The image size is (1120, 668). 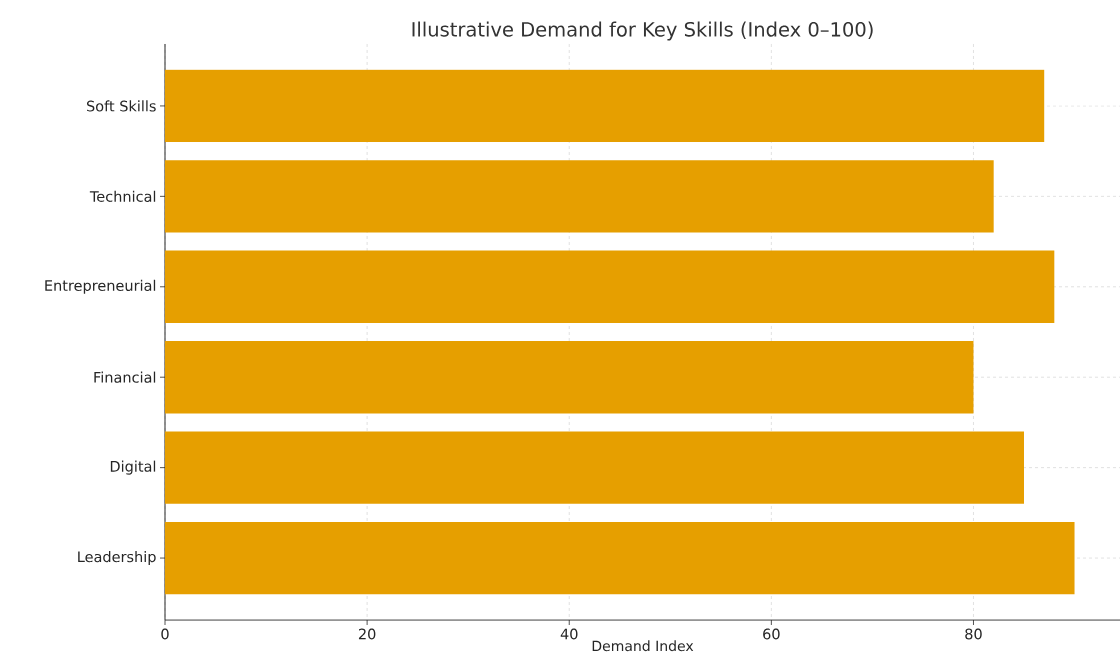 What do you see at coordinates (100, 286) in the screenshot?
I see `y-tick-label: Entrepreneurial` at bounding box center [100, 286].